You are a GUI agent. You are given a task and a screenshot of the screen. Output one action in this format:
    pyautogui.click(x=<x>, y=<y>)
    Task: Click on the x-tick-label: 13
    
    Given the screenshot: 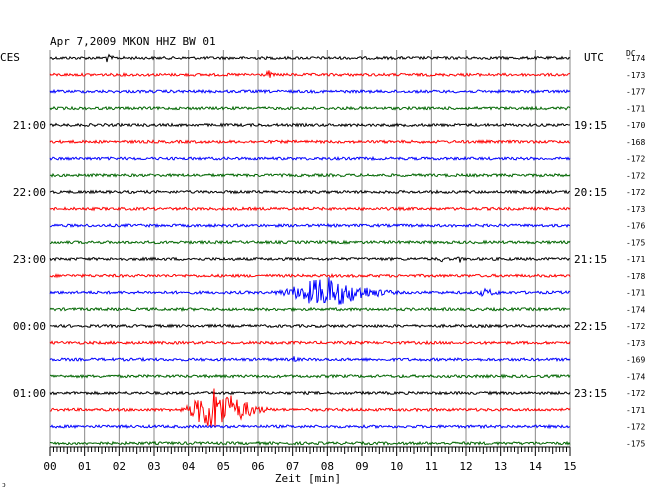 What is the action you would take?
    pyautogui.click(x=500, y=466)
    